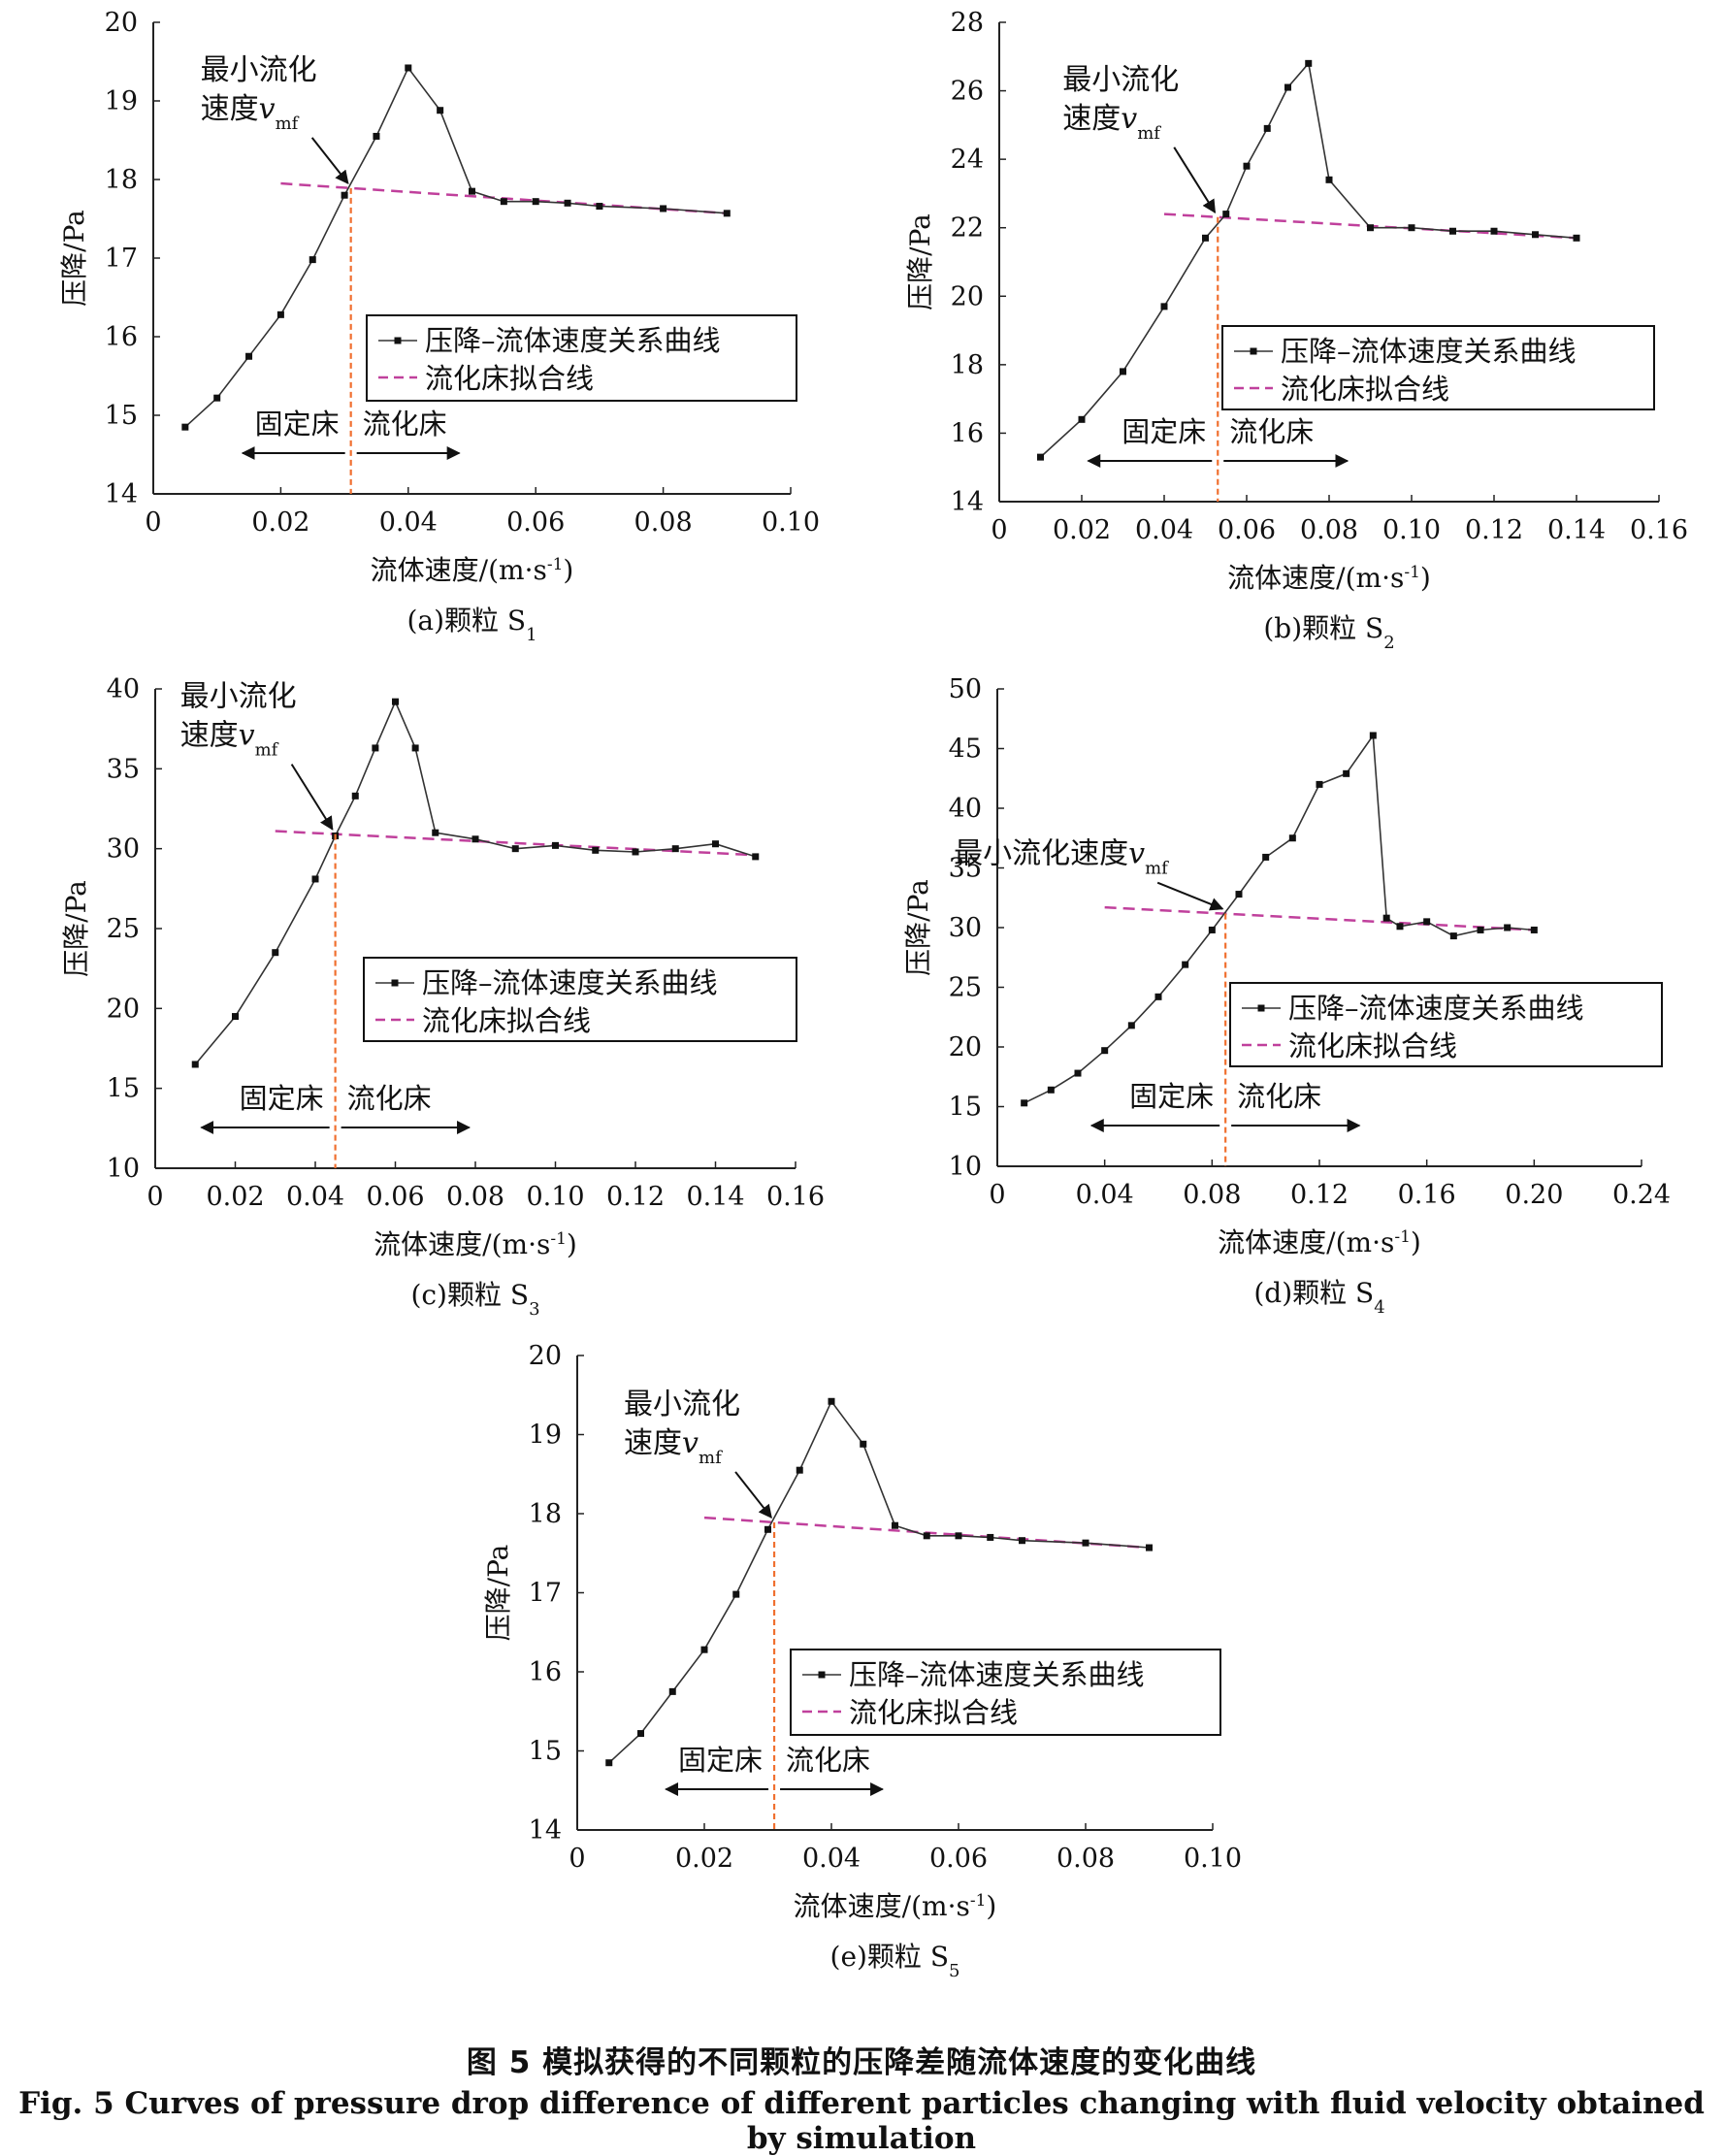  I want to click on y-tick-label: 30, so click(124, 849).